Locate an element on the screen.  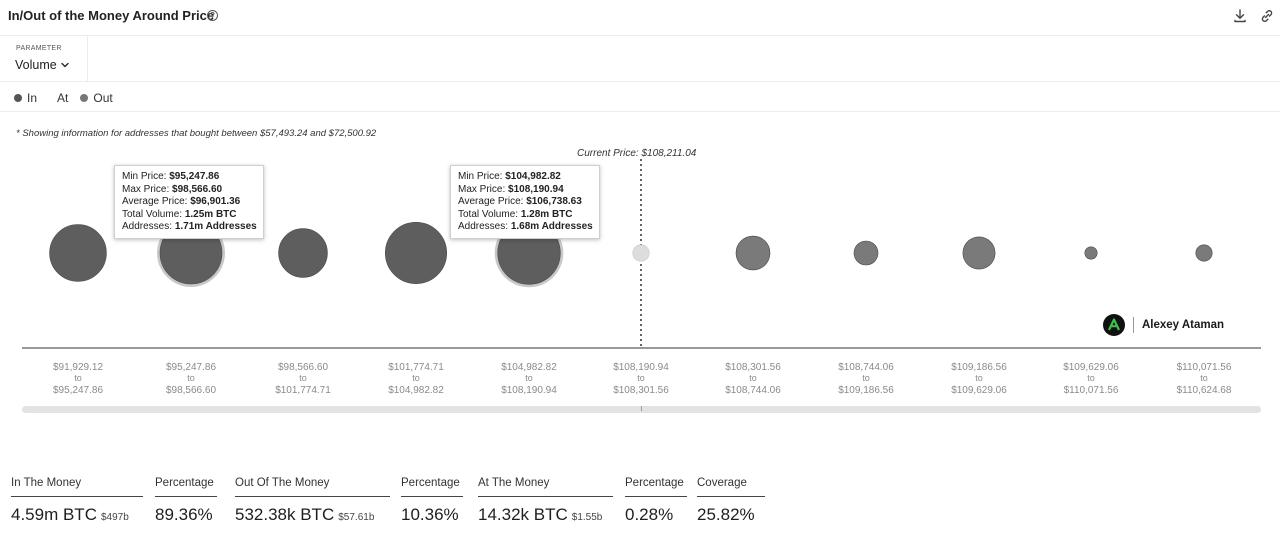
stat-value-main: 532.38k BTC is located at coordinates (285, 514).